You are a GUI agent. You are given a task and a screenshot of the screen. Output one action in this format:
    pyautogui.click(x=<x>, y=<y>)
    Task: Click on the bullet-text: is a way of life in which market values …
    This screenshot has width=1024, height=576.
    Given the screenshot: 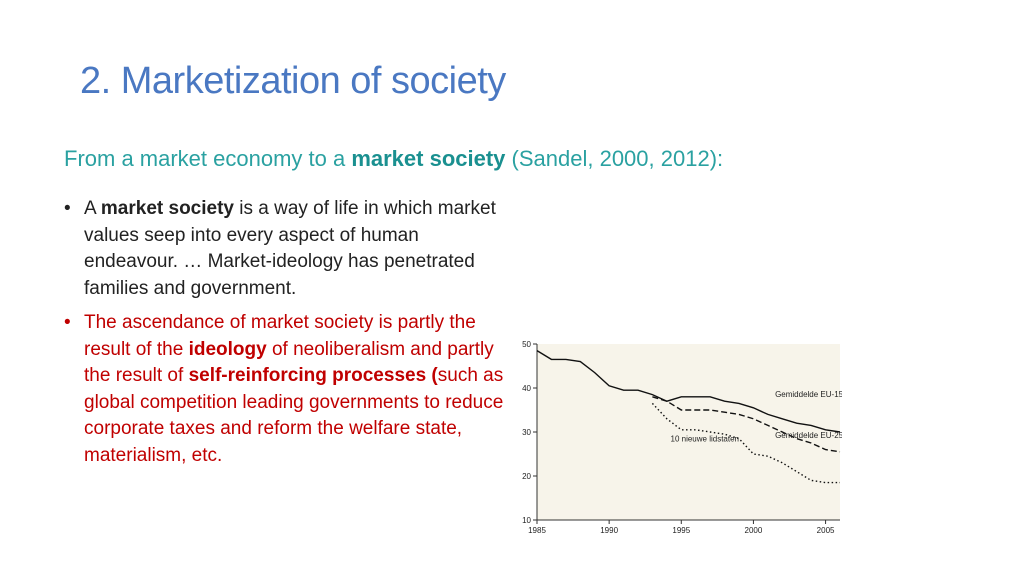 What is the action you would take?
    pyautogui.click(x=290, y=248)
    